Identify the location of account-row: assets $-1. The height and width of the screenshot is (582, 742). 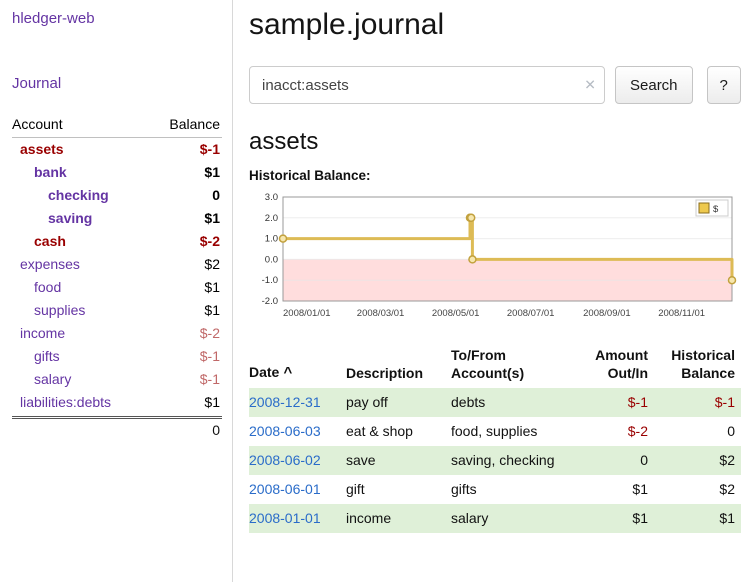
(117, 149).